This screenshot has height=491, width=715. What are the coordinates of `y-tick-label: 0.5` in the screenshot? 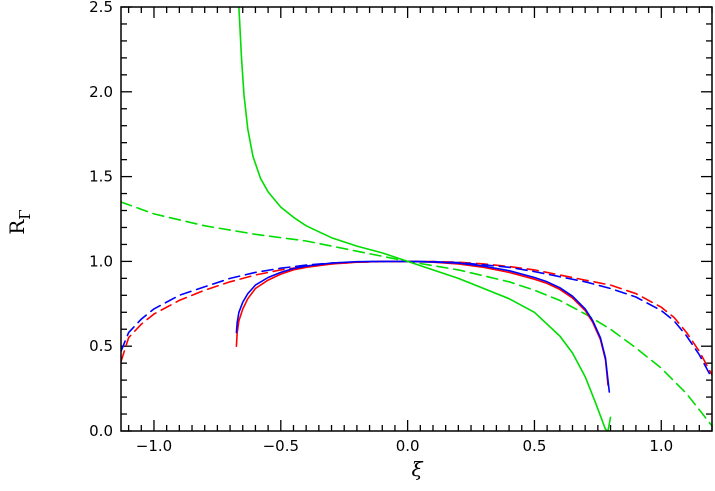 It's located at (101, 346).